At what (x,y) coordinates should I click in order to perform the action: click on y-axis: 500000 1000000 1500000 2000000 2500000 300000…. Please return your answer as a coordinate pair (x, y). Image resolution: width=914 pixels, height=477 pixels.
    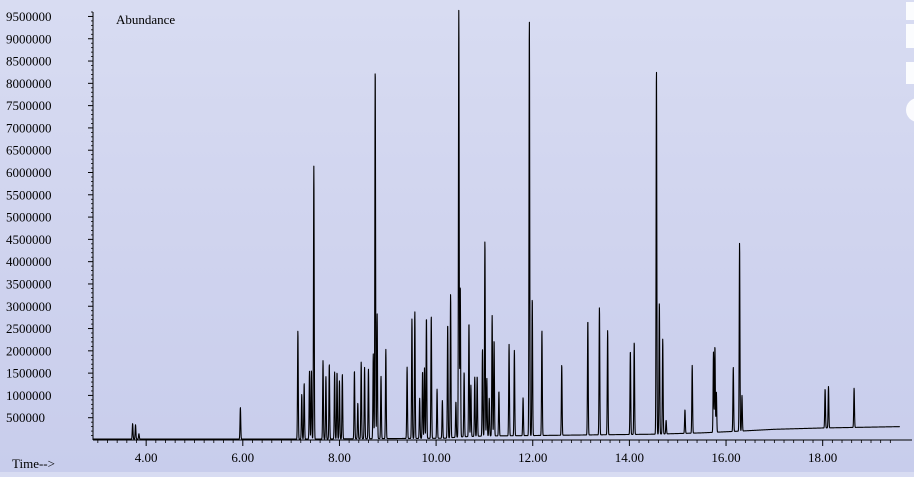
    Looking at the image, I should click on (50, 224).